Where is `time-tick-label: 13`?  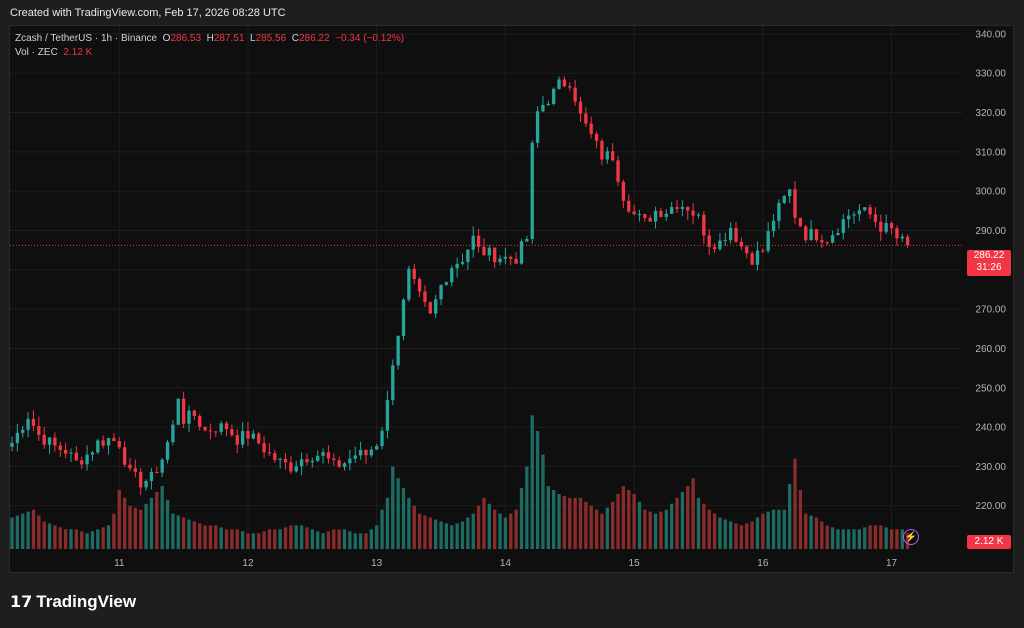
time-tick-label: 13 is located at coordinates (377, 563).